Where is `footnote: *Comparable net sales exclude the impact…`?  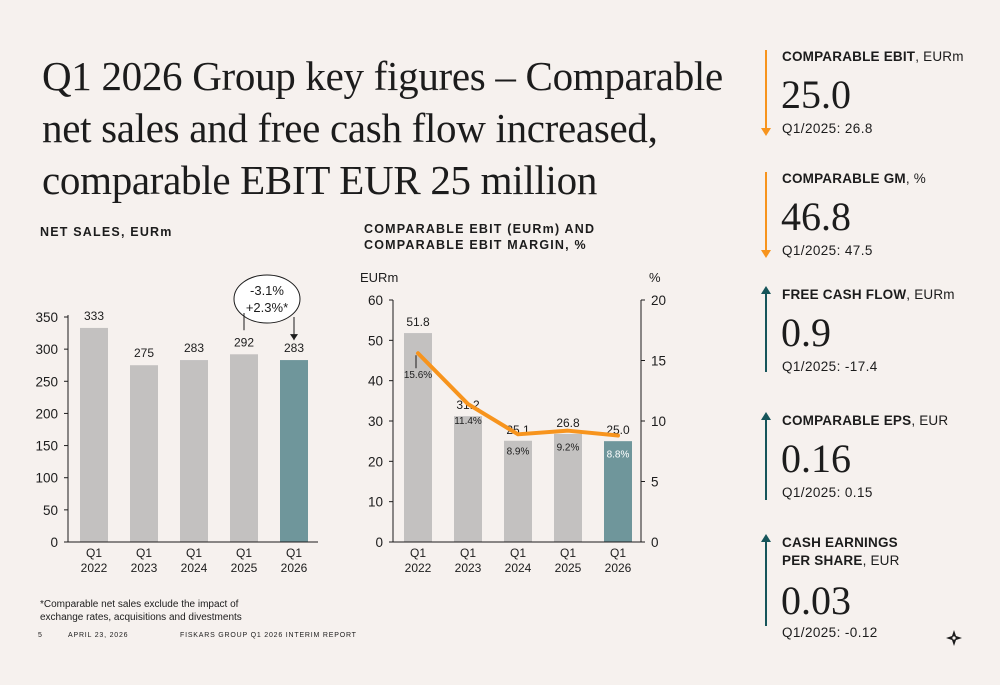 footnote: *Comparable net sales exclude the impact… is located at coordinates (141, 611).